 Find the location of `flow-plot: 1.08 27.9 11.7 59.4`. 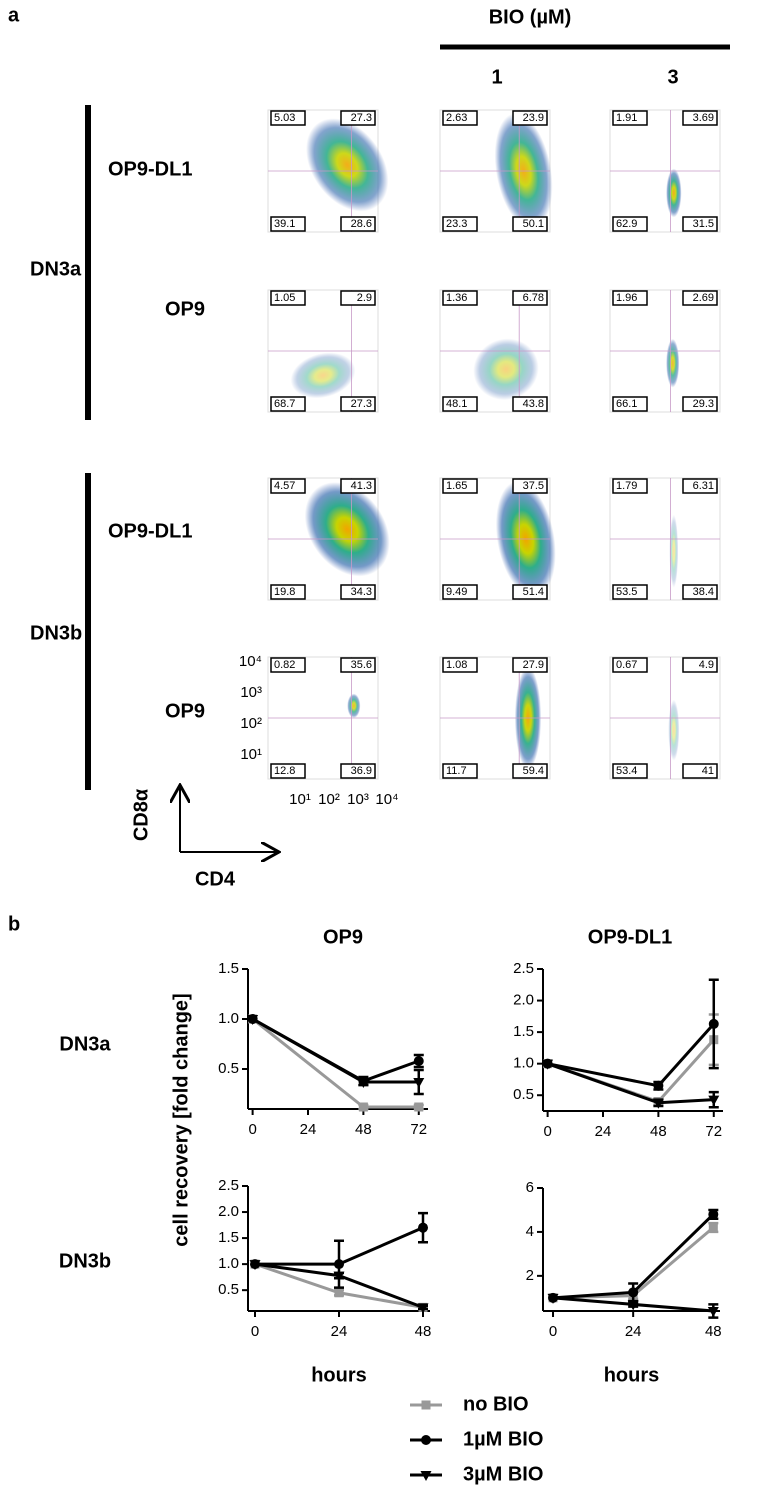

flow-plot: 1.08 27.9 11.7 59.4 is located at coordinates (495, 718).